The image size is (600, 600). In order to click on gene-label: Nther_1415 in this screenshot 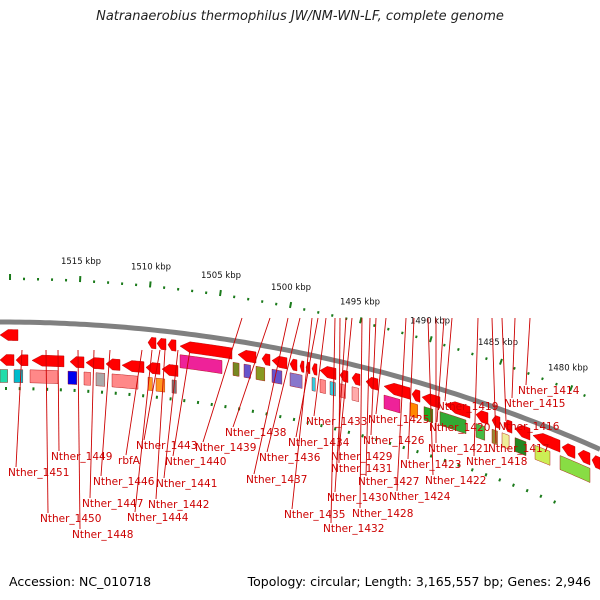, I will do `click(534, 404)`.